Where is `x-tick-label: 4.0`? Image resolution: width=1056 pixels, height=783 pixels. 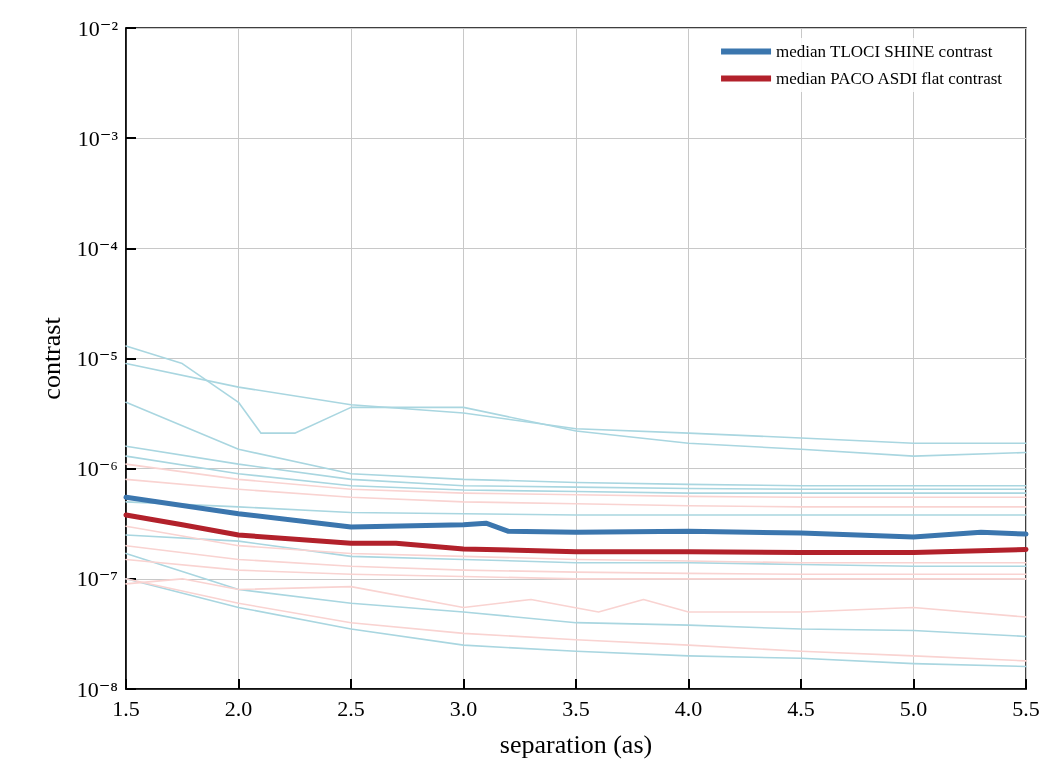
x-tick-label: 4.0 is located at coordinates (688, 708).